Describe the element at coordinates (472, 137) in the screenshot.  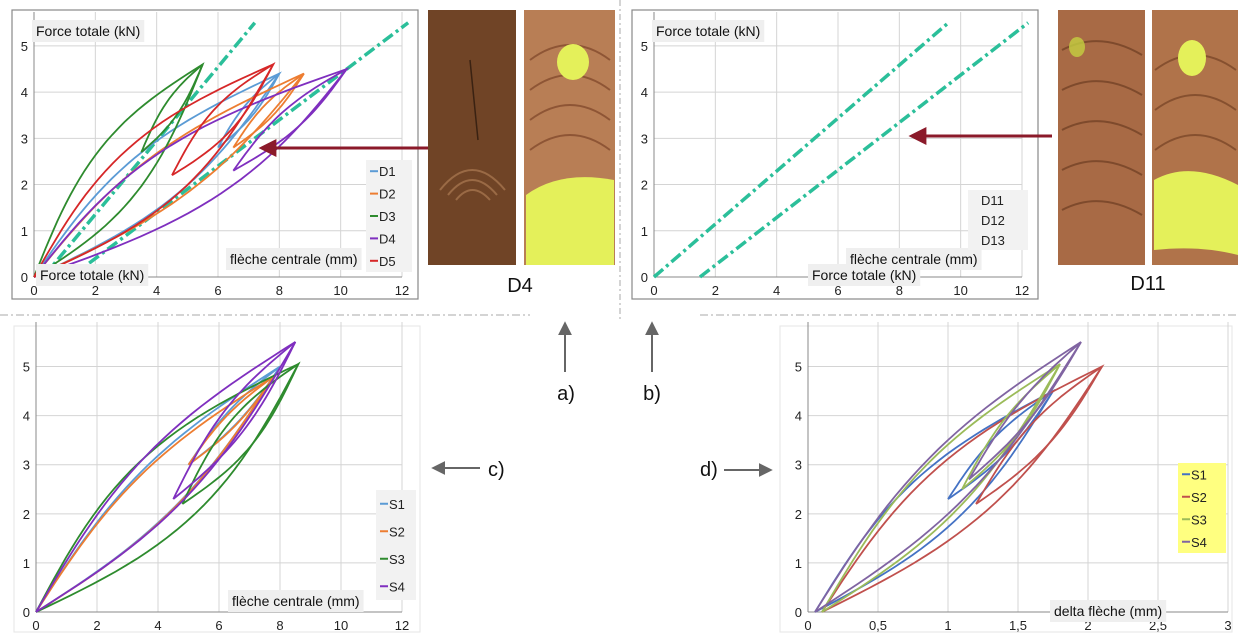
I see `specimen-photo-d4-cross-section` at that location.